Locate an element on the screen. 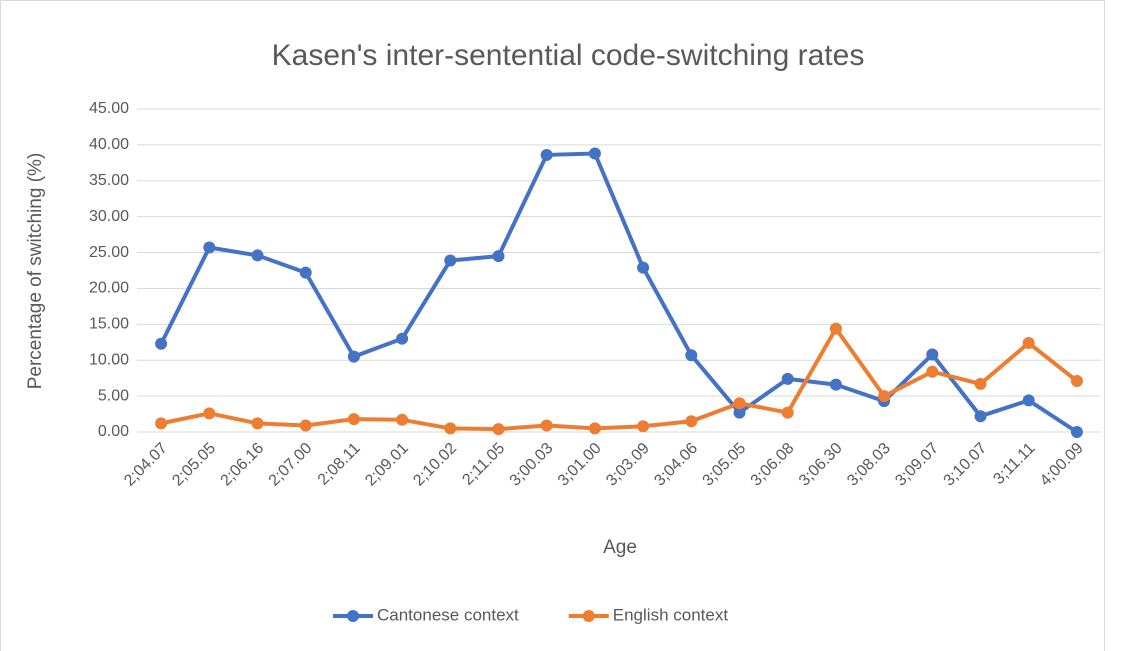 This screenshot has height=651, width=1123. legend-label: Cantonese context is located at coordinates (448, 614).